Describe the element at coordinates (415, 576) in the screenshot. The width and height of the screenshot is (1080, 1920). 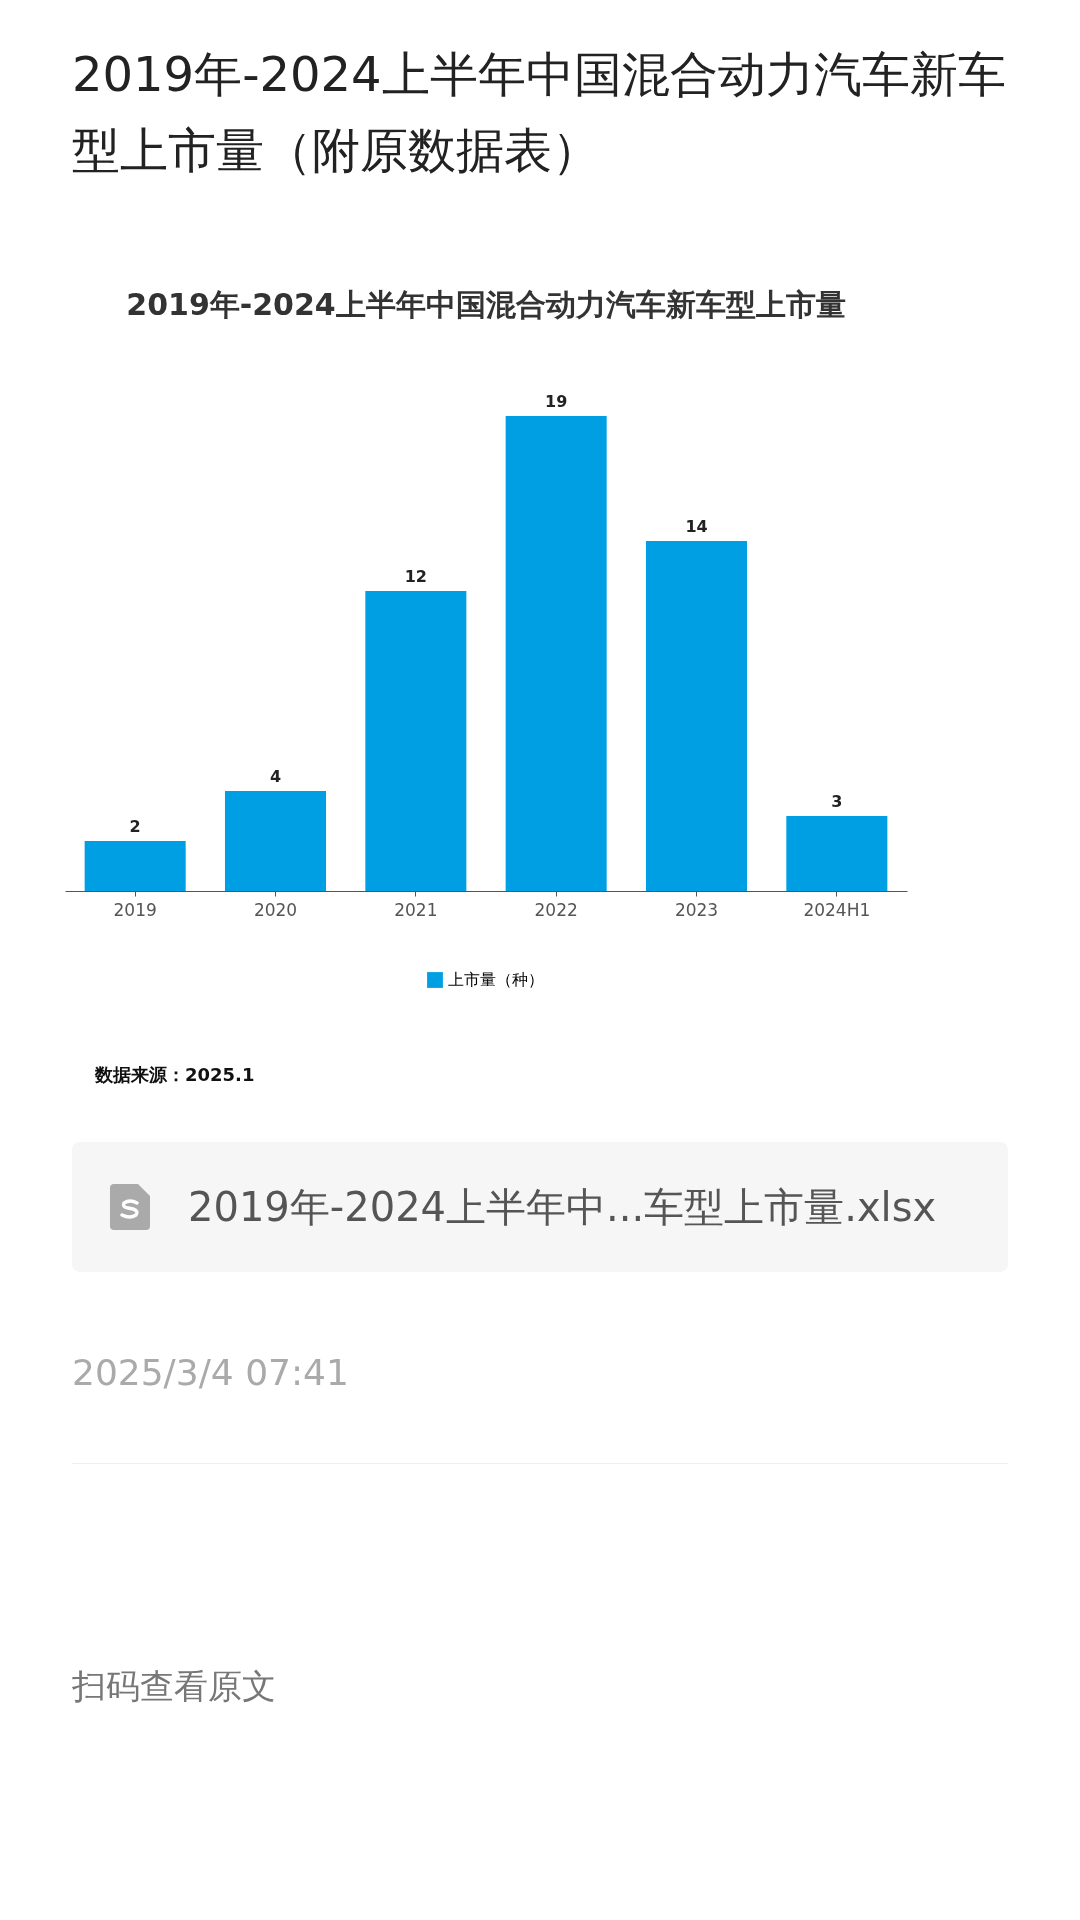
I see `data-label: 12` at that location.